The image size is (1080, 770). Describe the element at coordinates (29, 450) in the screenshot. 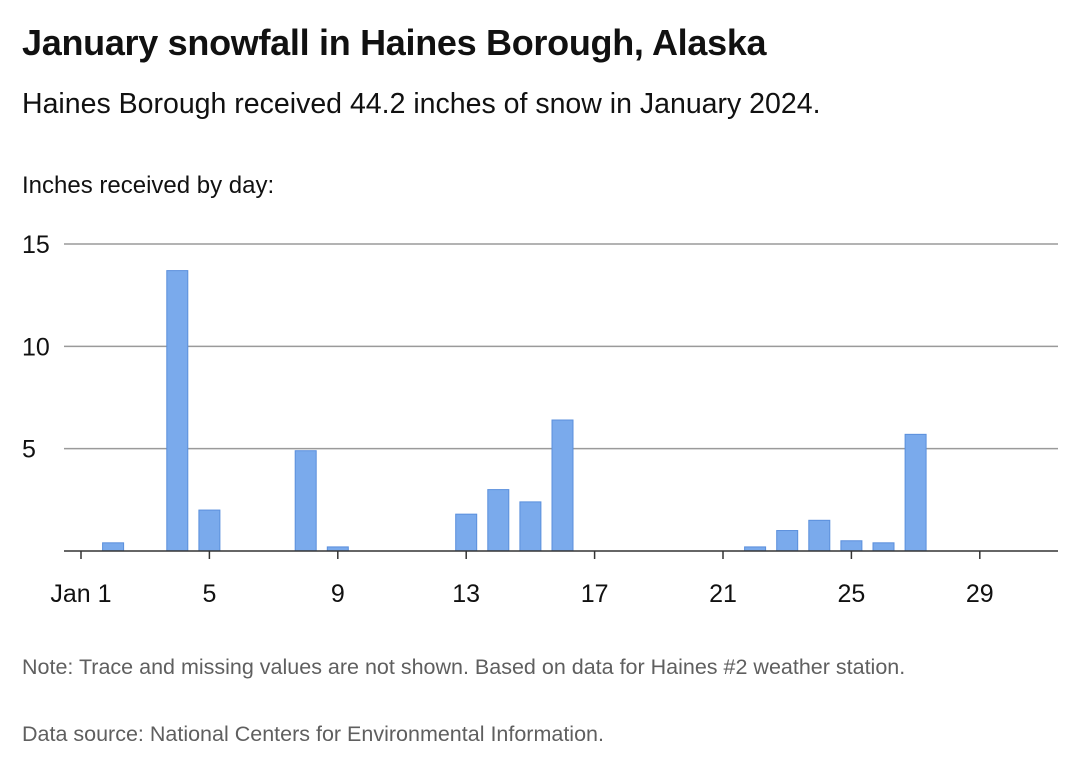

I see `y-tick-label: 5` at that location.